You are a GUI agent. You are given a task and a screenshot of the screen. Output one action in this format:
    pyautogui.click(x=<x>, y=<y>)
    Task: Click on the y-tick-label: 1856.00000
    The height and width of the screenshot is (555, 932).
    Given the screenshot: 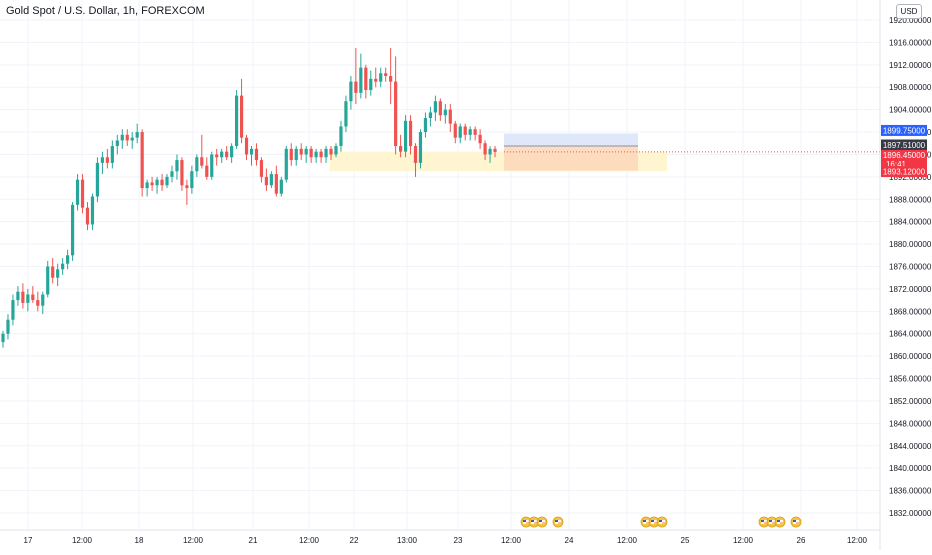 What is the action you would take?
    pyautogui.click(x=910, y=379)
    